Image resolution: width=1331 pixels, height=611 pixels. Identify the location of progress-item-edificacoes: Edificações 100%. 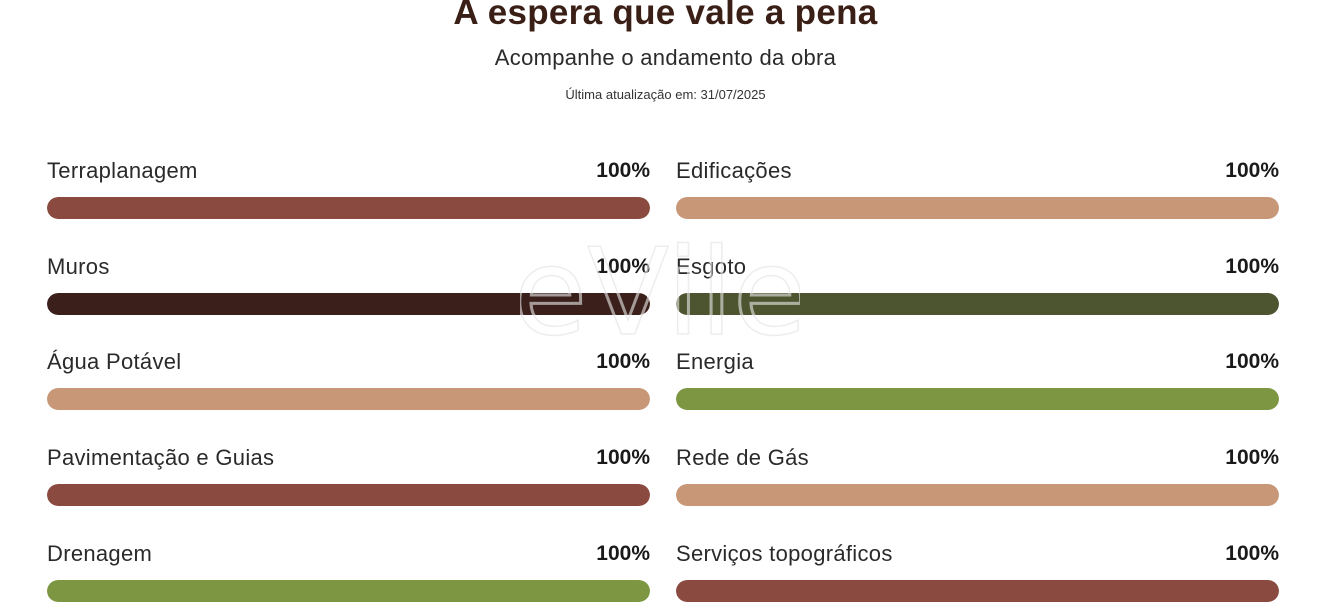
(977, 193).